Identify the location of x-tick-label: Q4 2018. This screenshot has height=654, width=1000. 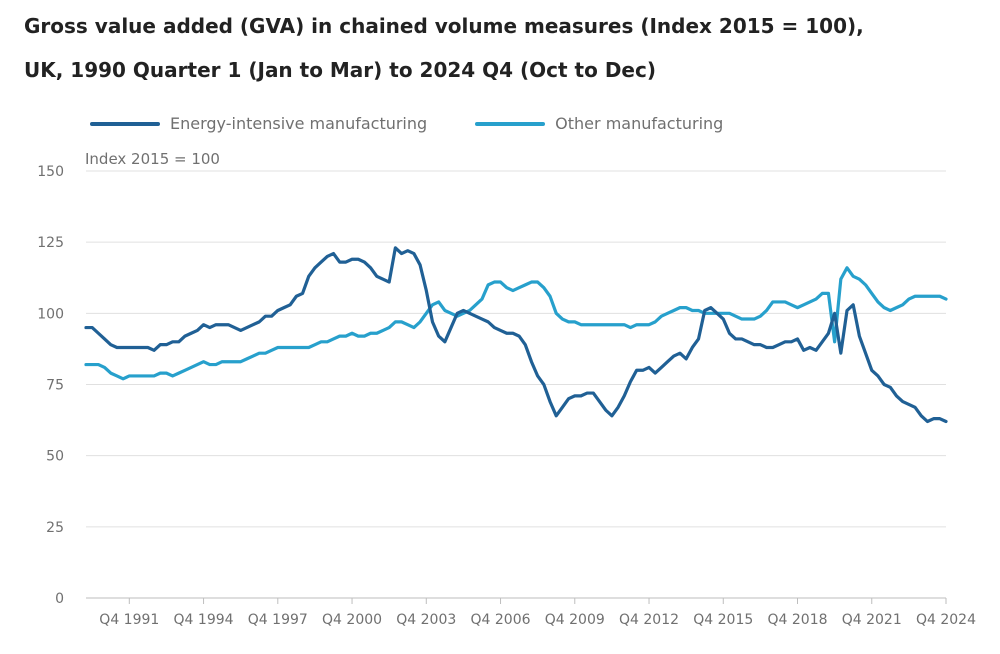
(798, 620).